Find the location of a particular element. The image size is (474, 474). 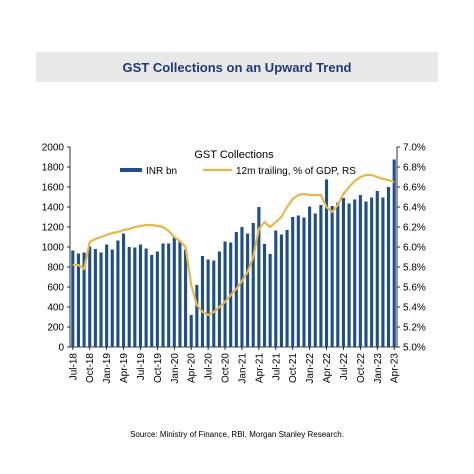

legend-bar-swatch is located at coordinates (131, 170).